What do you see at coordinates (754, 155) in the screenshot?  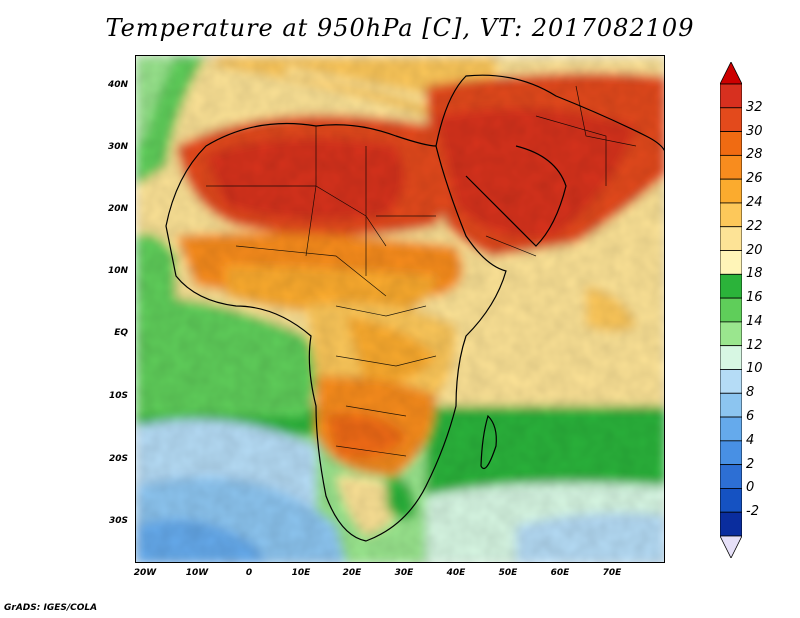 I see `colorbar-label: 28` at bounding box center [754, 155].